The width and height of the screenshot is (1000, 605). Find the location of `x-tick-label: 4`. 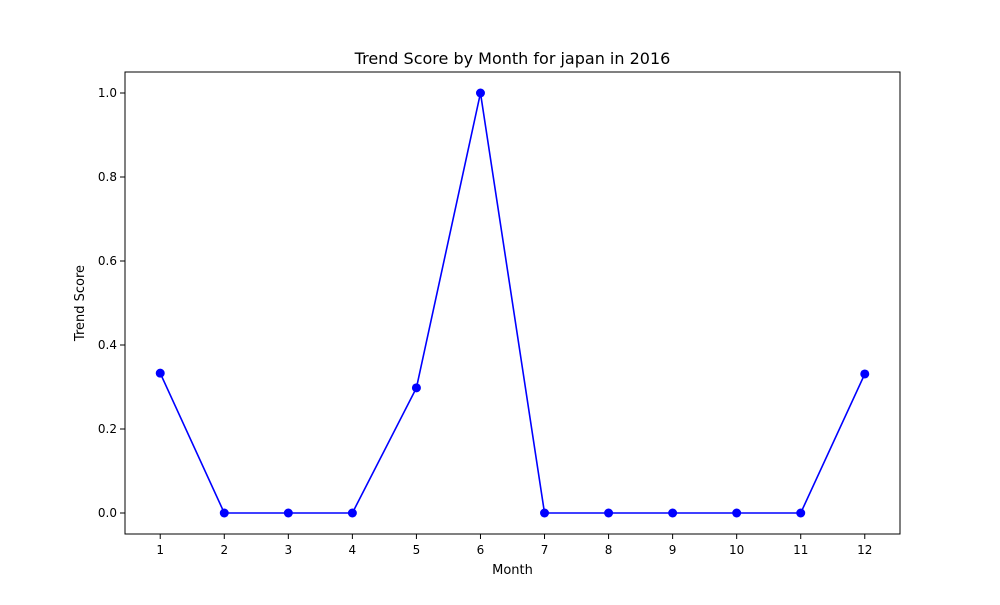

x-tick-label: 4 is located at coordinates (353, 550).